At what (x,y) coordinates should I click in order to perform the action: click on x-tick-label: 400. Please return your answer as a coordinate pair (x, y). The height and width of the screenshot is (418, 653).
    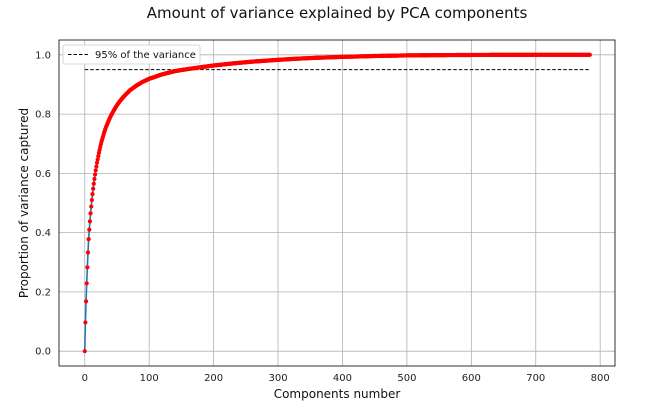
    Looking at the image, I should click on (342, 378).